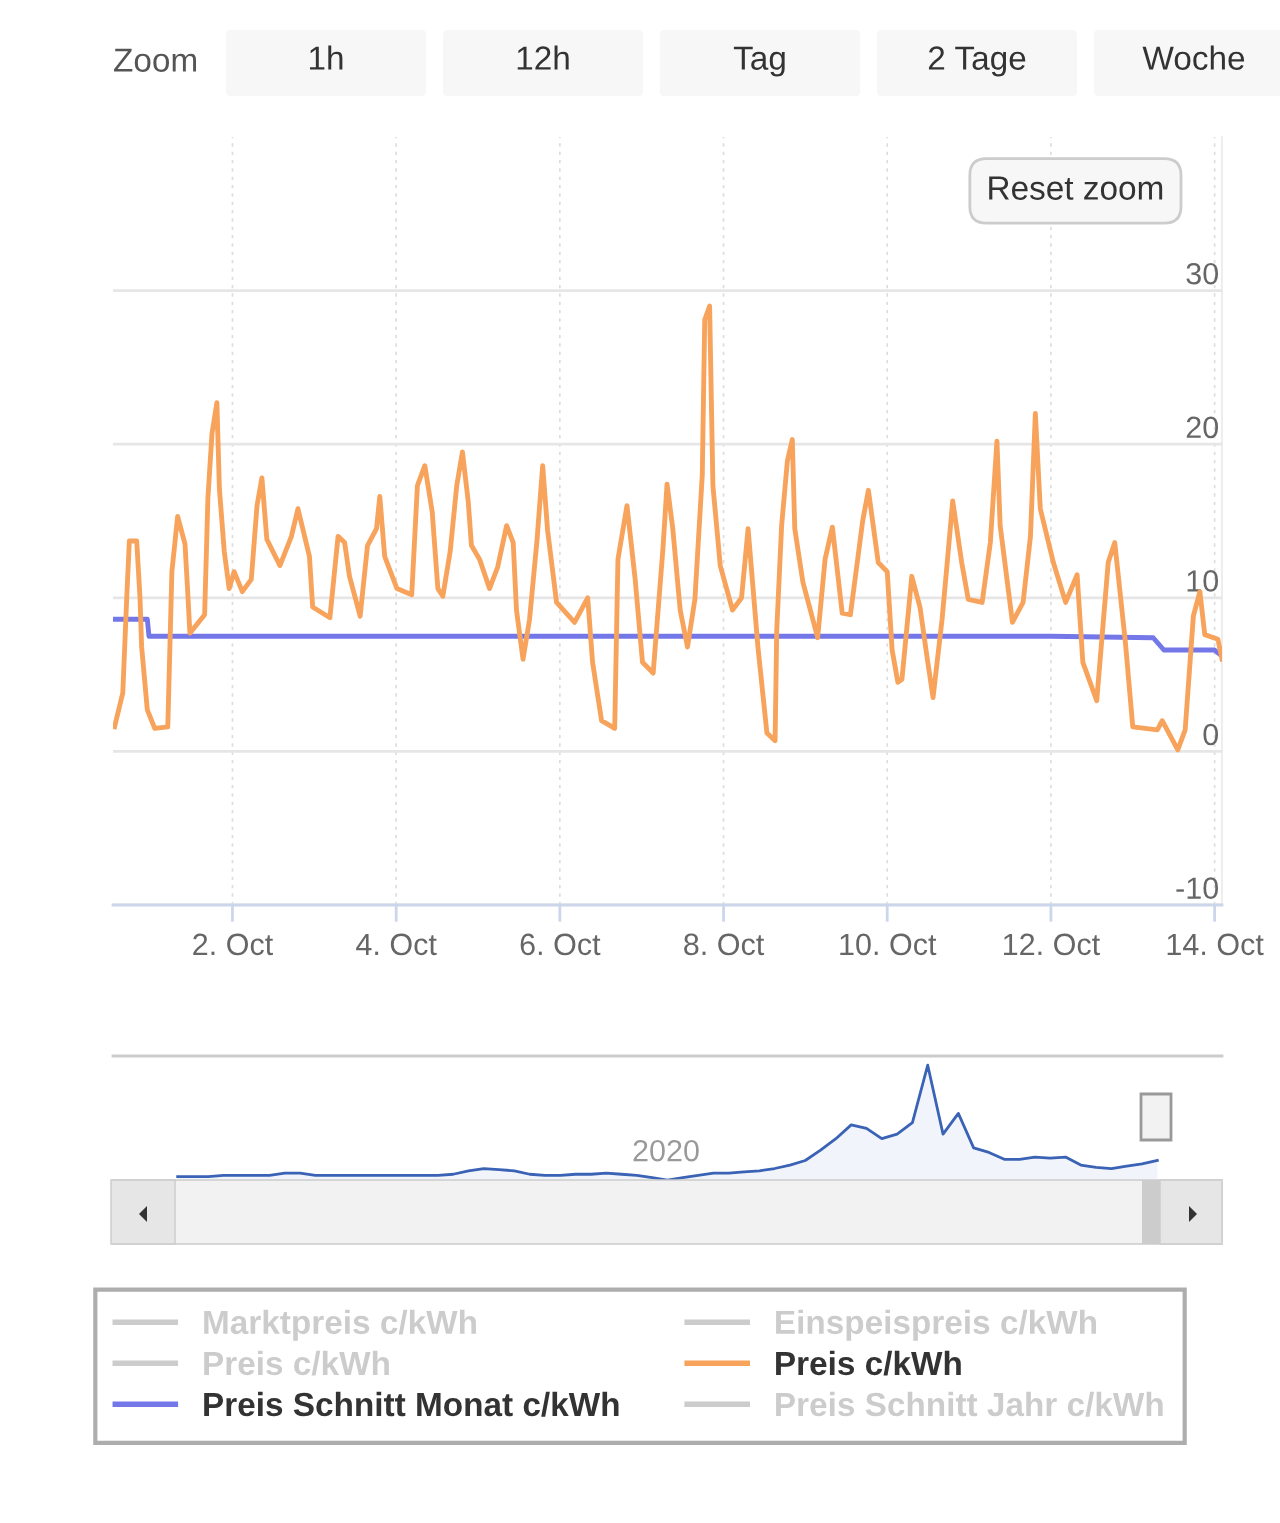  I want to click on legend-label: Preis c/kWh, so click(868, 1363).